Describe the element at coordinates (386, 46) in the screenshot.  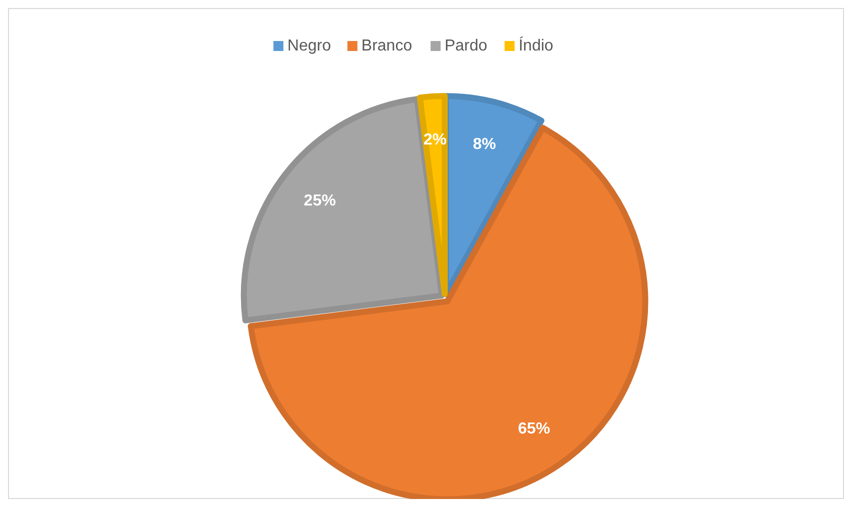
I see `legend-label: Branco` at that location.